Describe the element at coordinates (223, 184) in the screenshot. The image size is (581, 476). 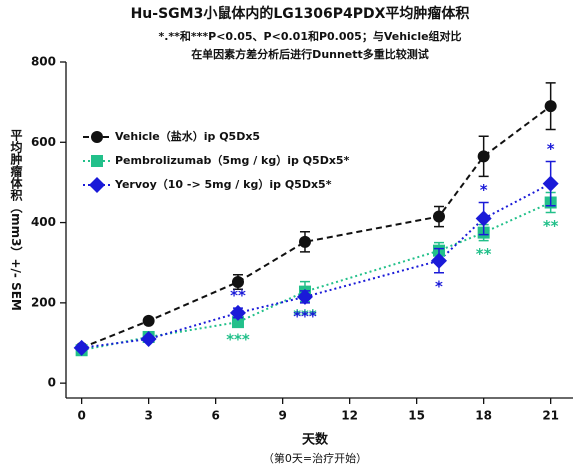
I see `legend-label: Yervoy（10 -> 5mg / kg）ip Q5Dx5*` at that location.